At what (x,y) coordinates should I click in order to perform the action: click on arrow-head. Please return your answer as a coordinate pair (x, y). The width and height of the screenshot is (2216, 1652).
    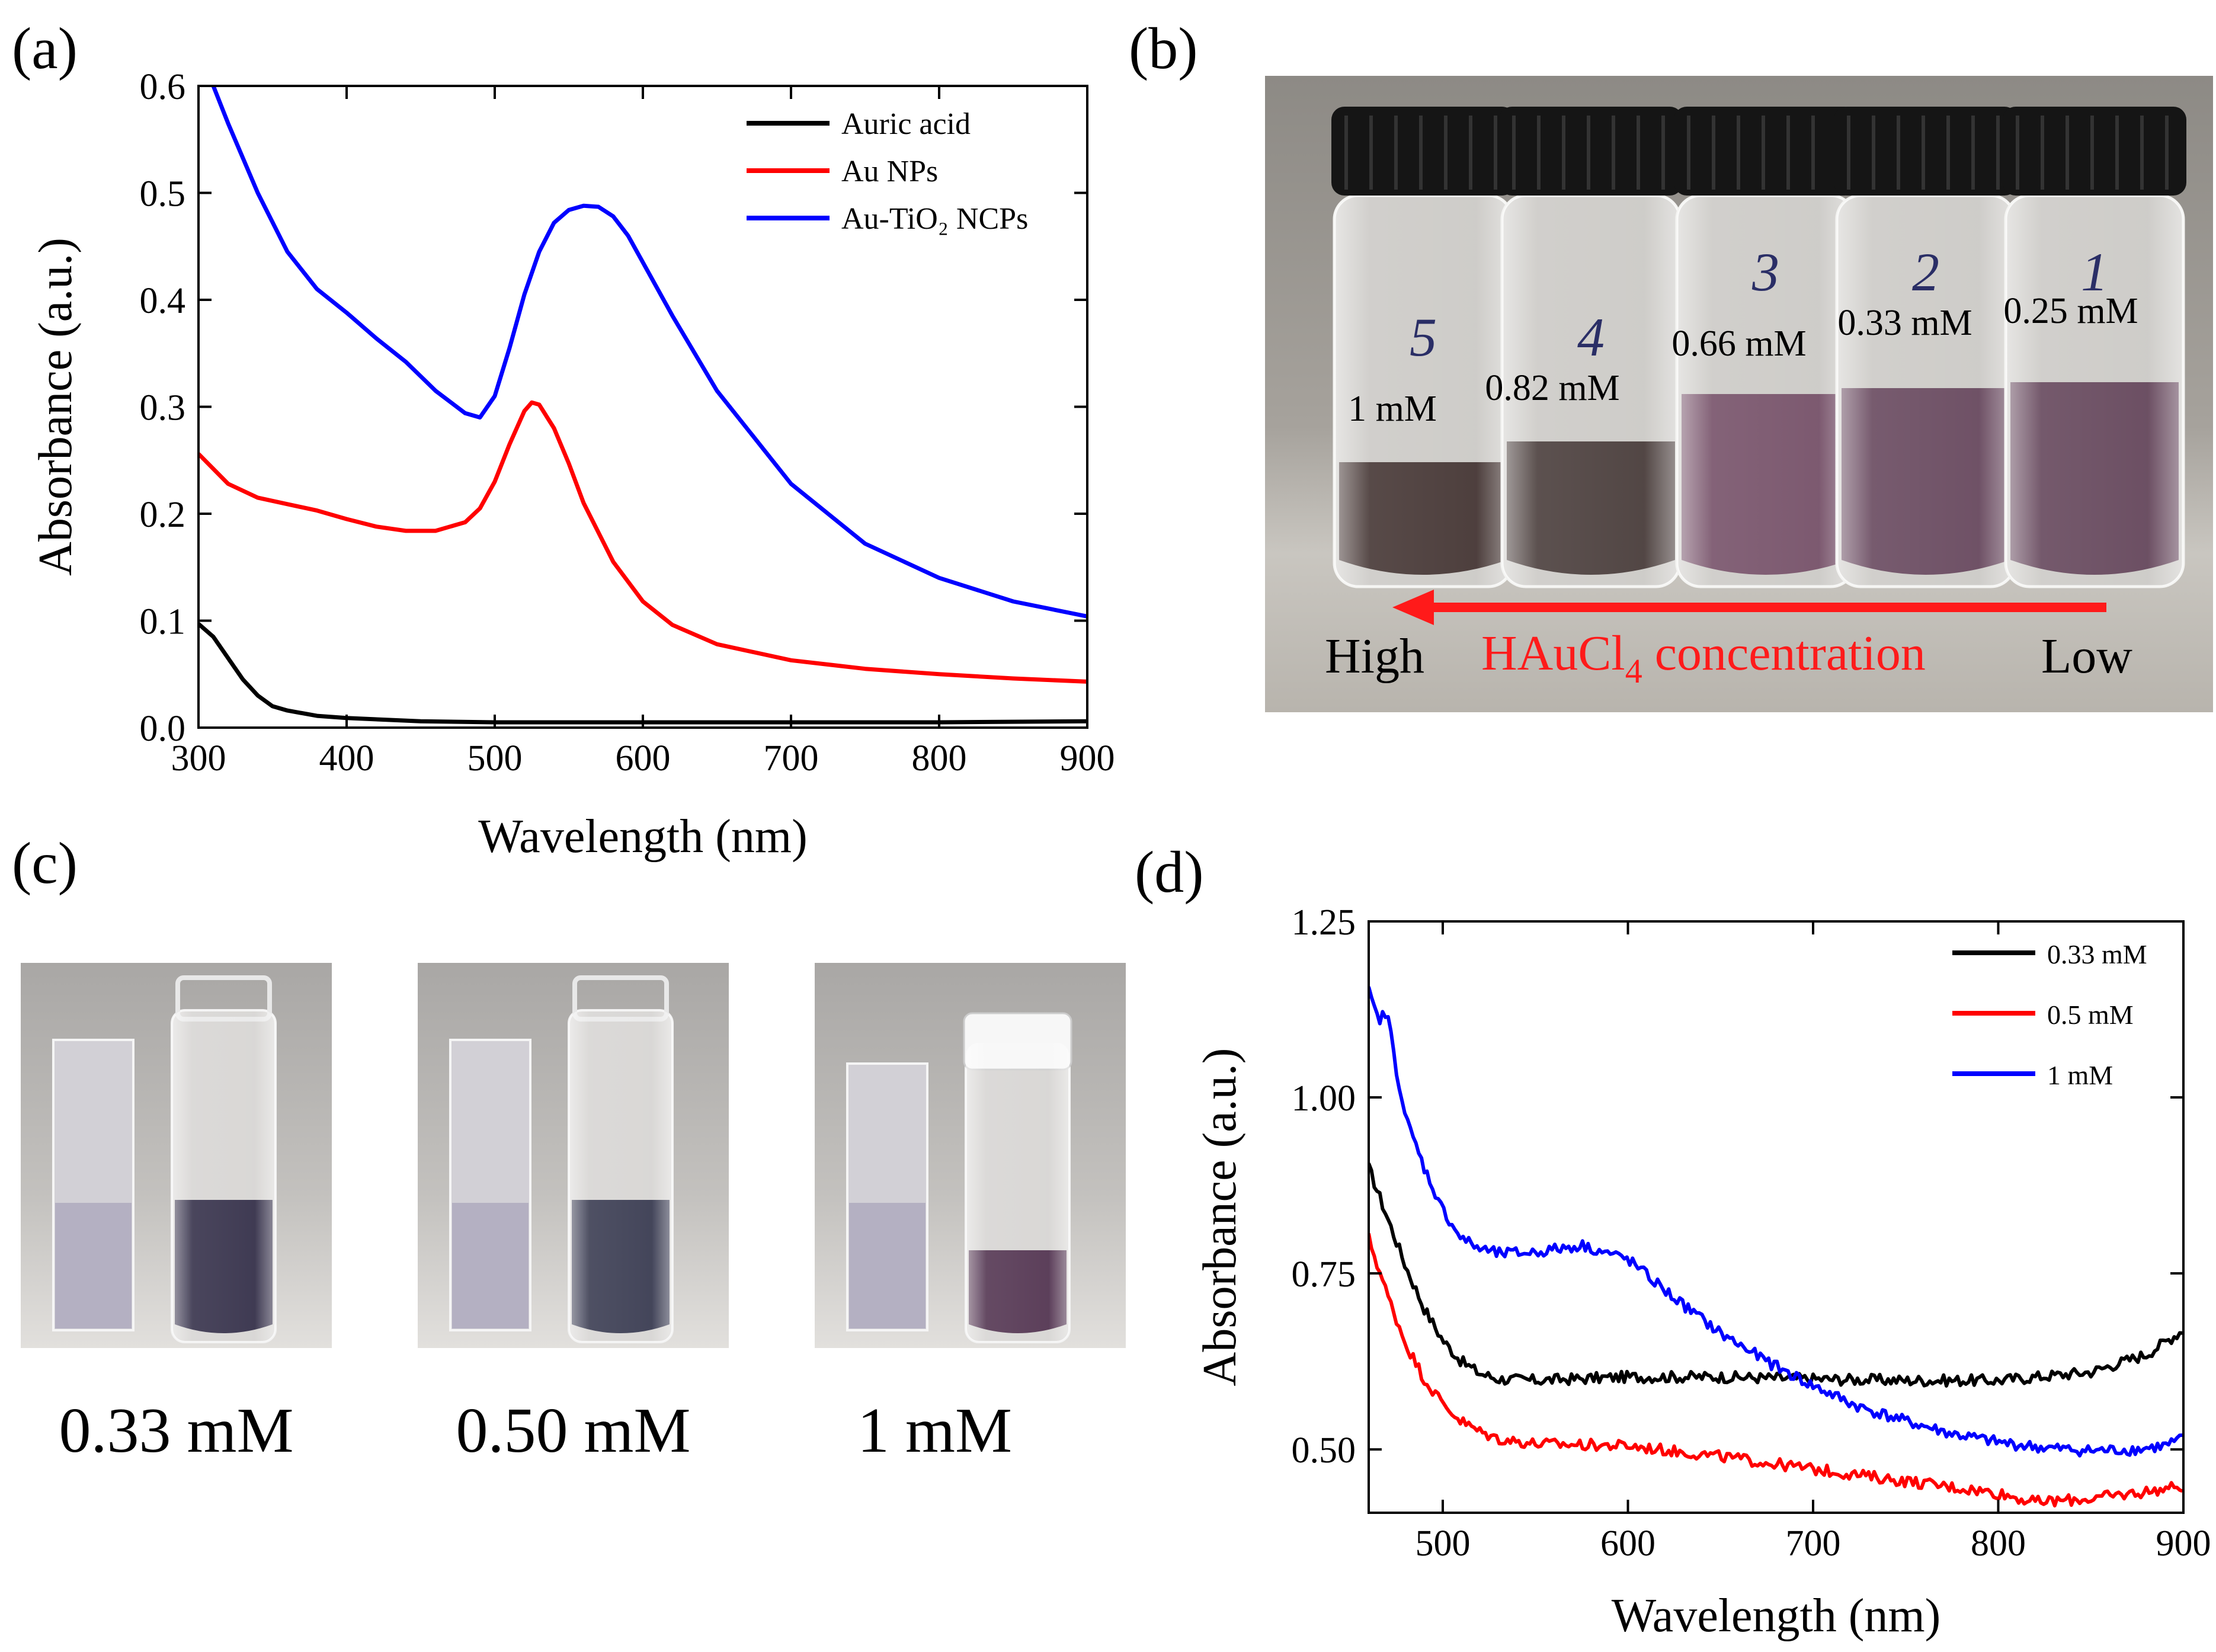
    Looking at the image, I should click on (1413, 607).